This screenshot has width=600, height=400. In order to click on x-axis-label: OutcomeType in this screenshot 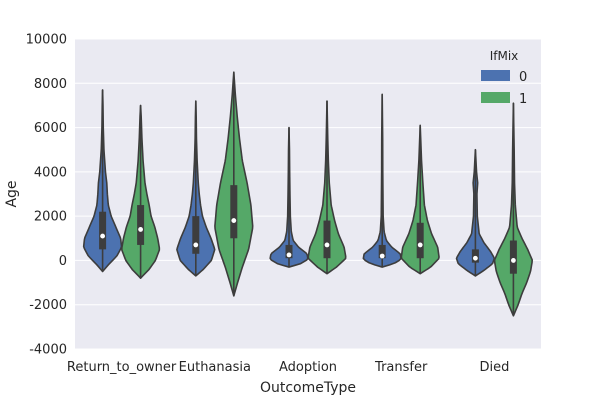, I will do `click(308, 388)`.